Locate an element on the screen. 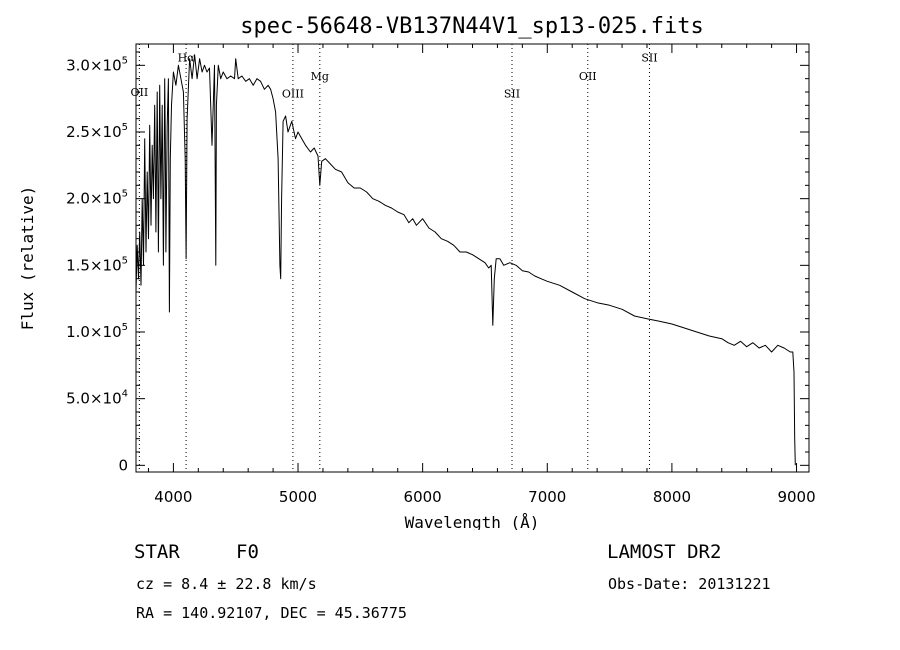 The image size is (900, 650). y-axis-label: Flux (relative) is located at coordinates (27, 258).